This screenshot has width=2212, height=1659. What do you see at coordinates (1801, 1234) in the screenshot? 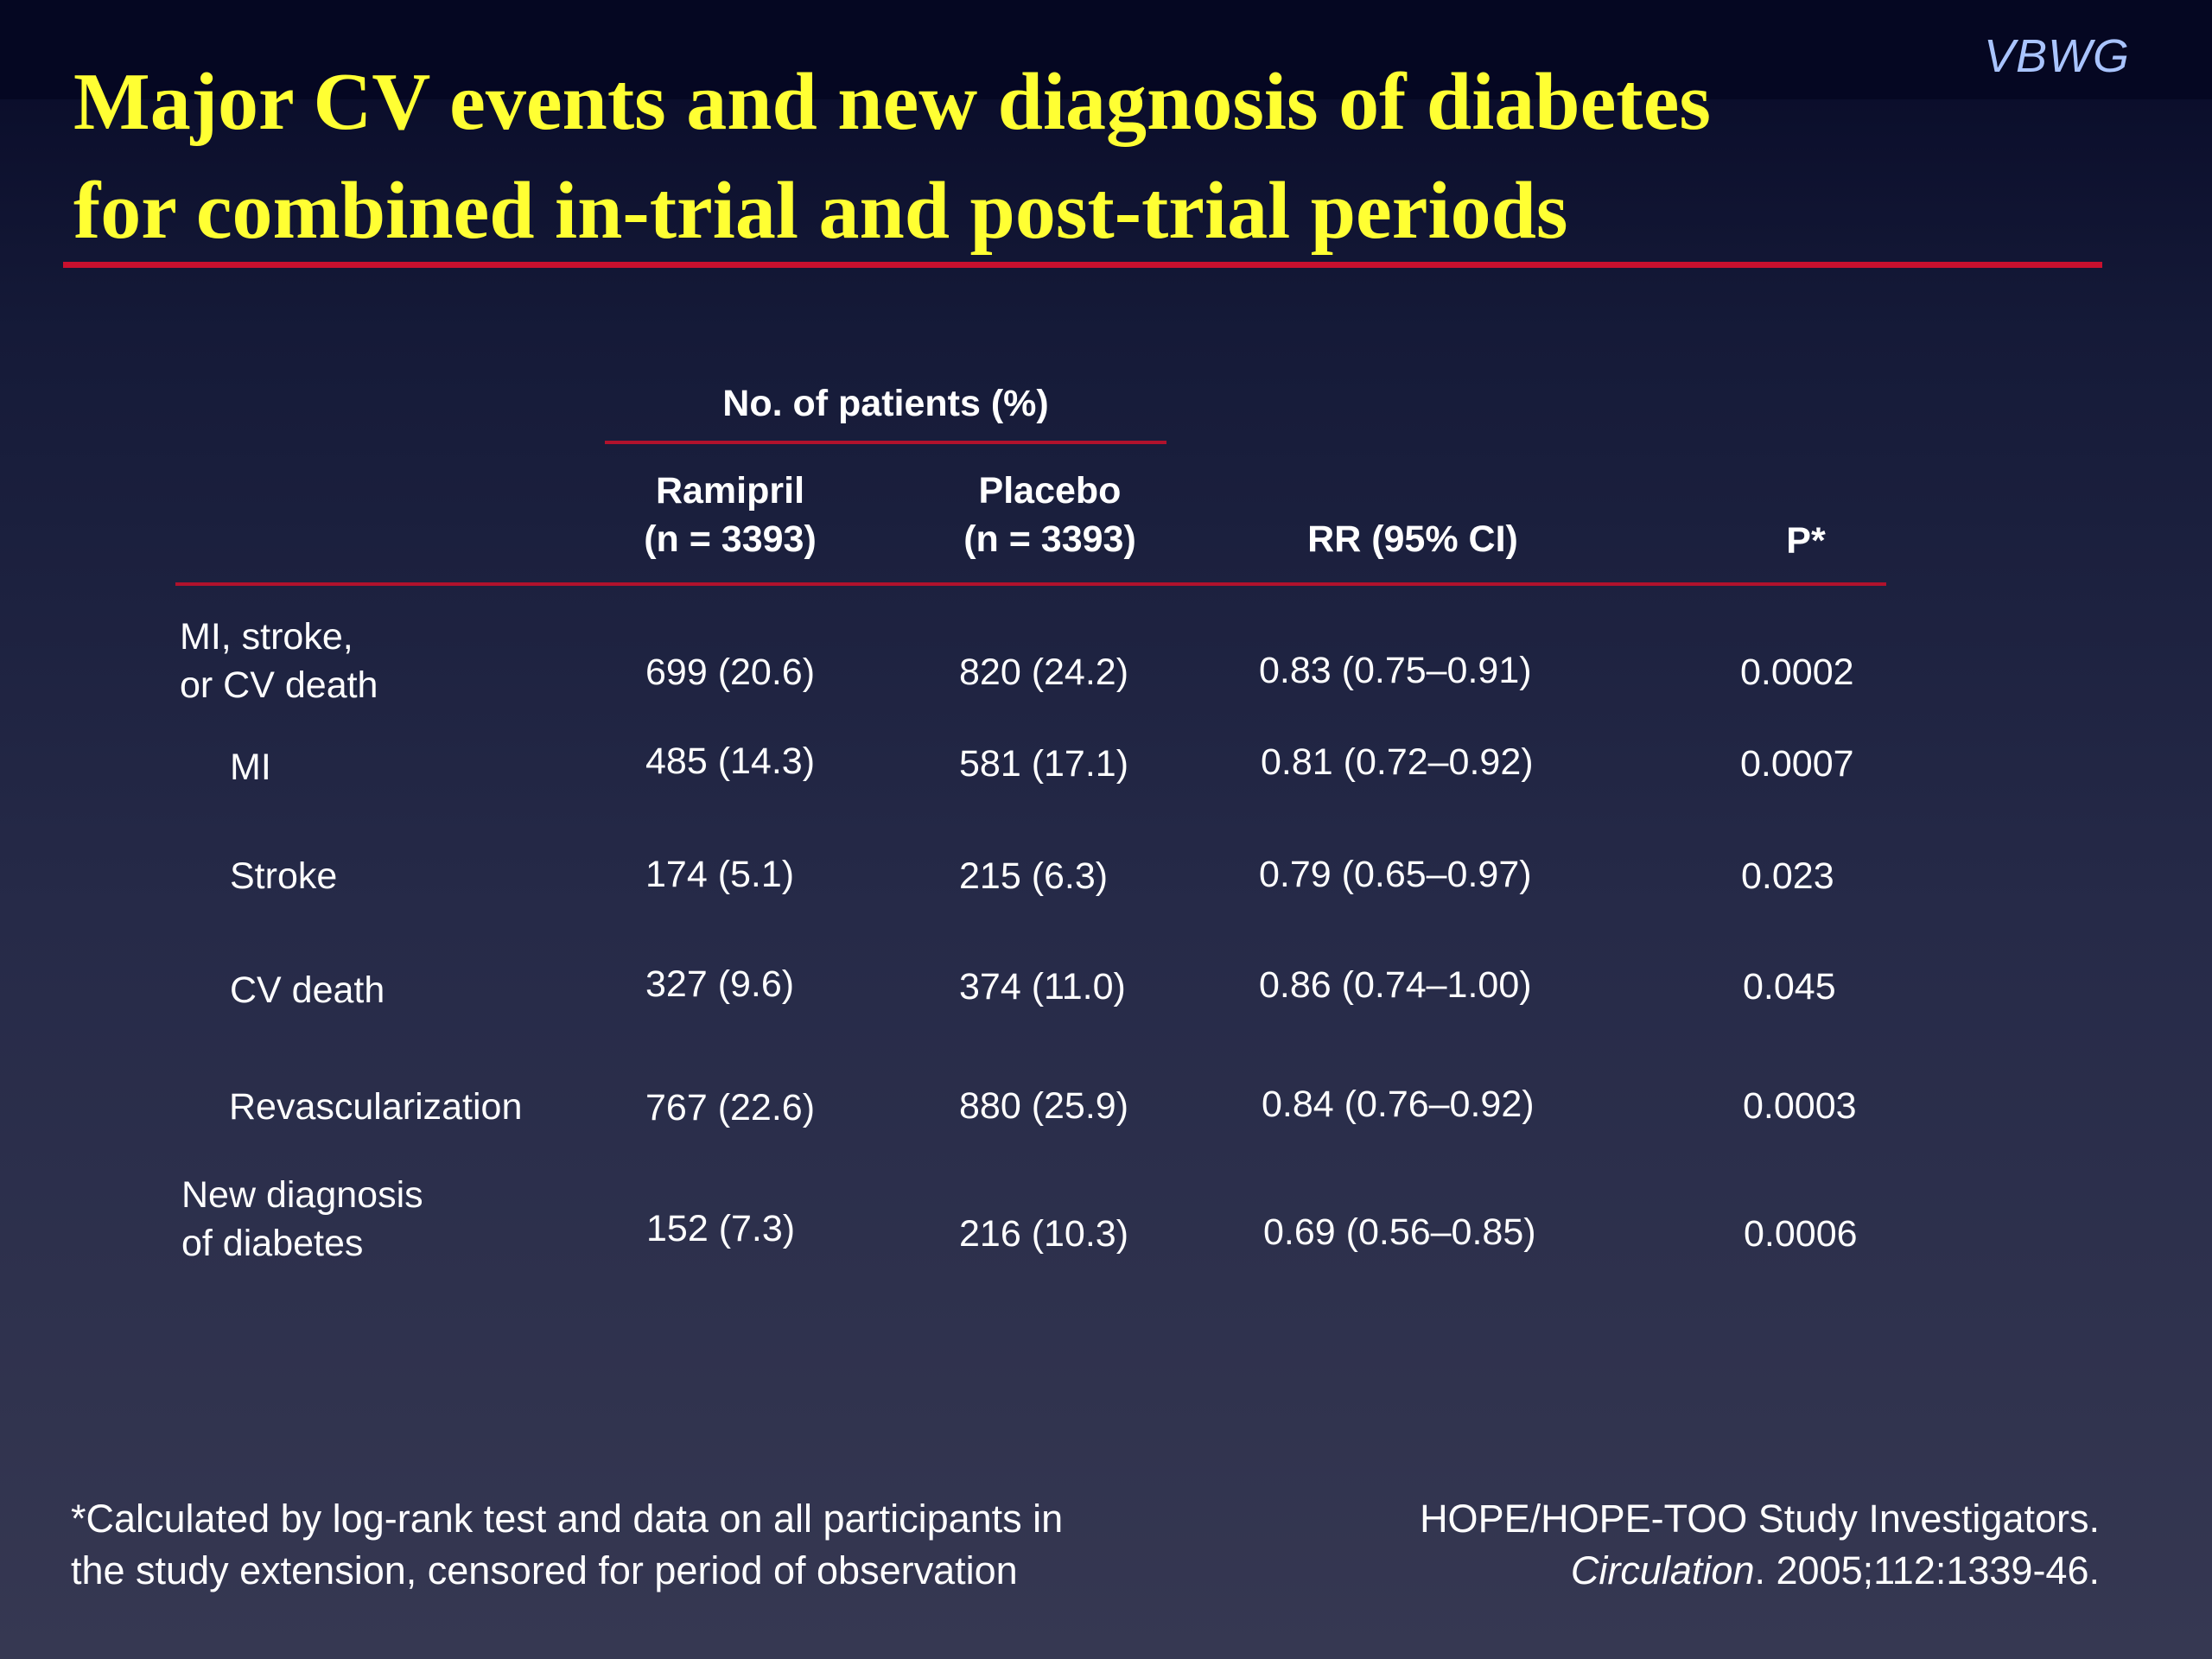
I see `p-cell: 0.0006` at bounding box center [1801, 1234].